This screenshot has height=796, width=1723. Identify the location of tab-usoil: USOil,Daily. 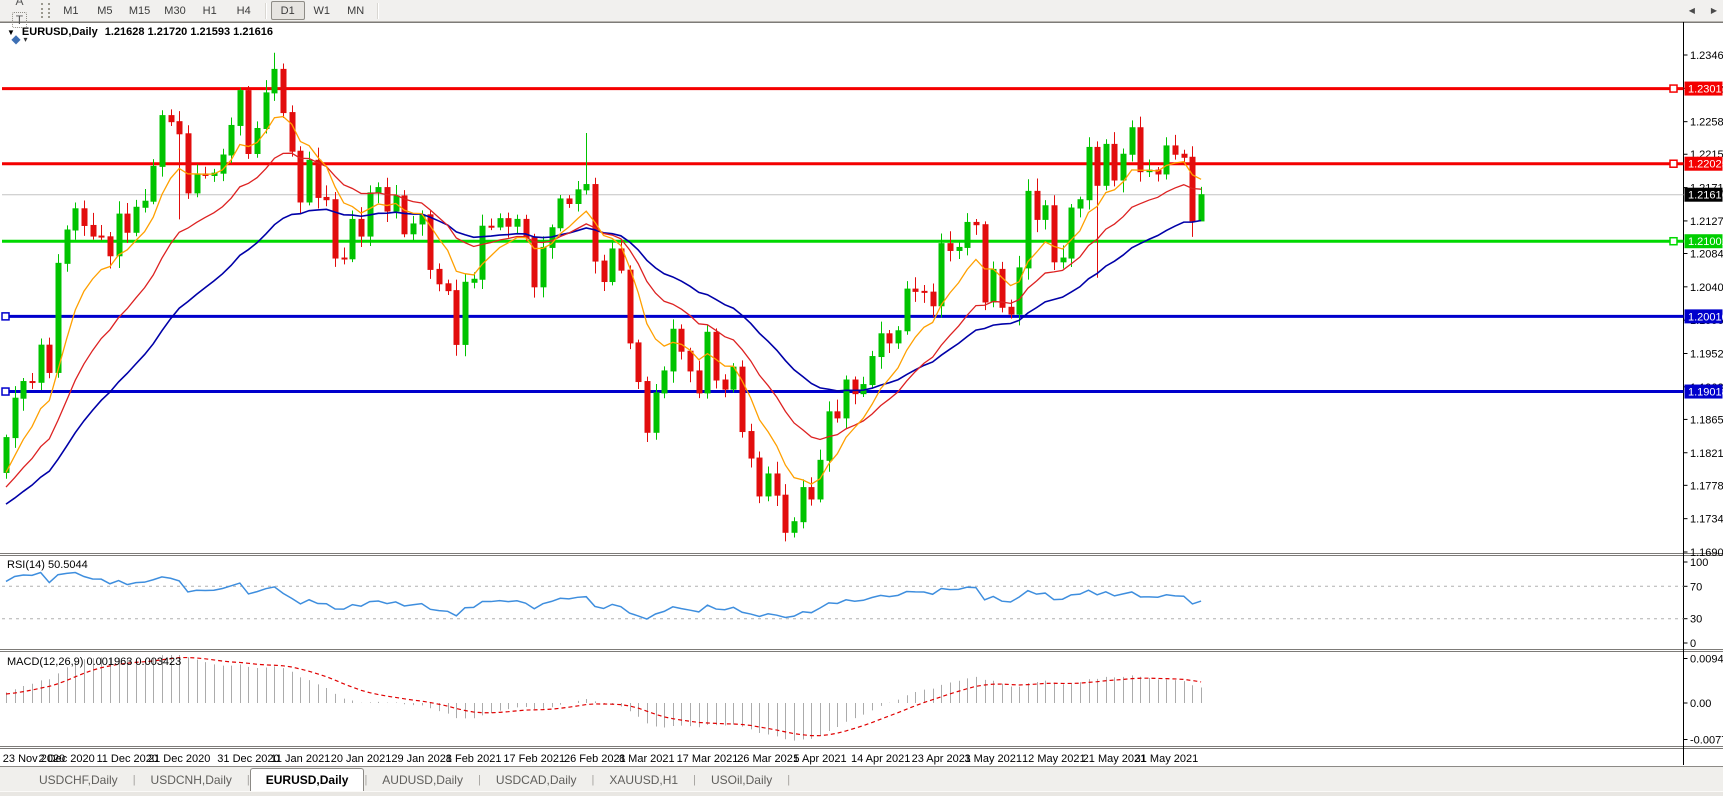
(741, 780).